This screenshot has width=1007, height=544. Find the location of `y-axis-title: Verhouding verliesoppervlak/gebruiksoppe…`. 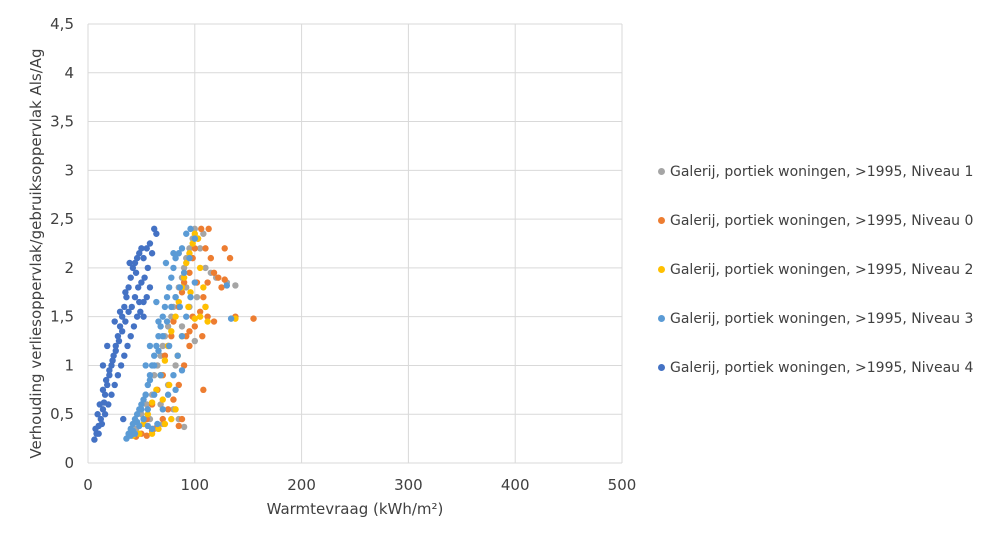

y-axis-title: Verhouding verliesoppervlak/gebruiksoppe… is located at coordinates (36, 253).